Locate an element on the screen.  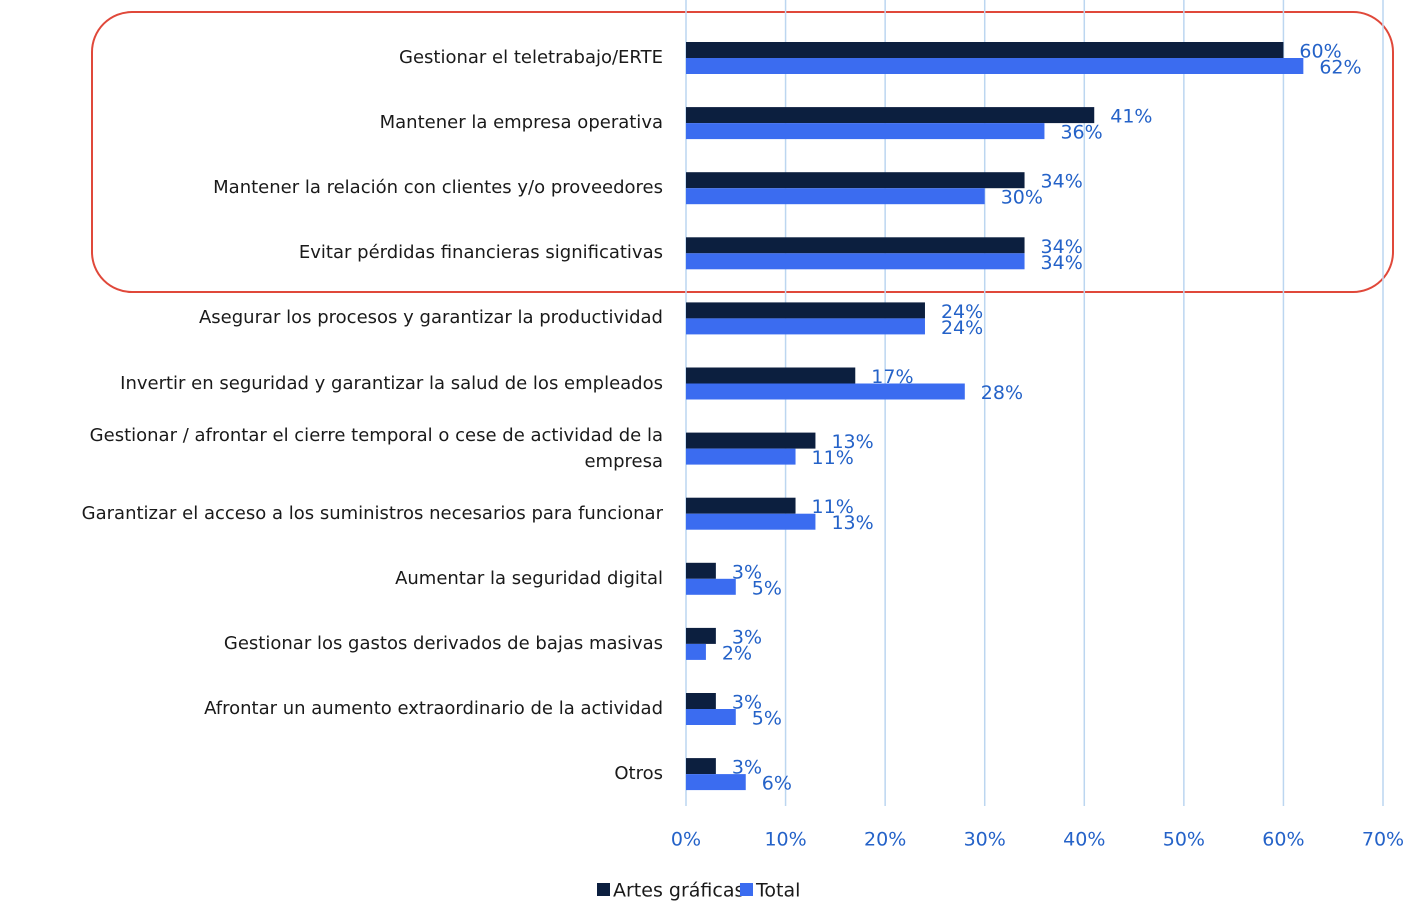
data-label: 36% is located at coordinates (1081, 133).